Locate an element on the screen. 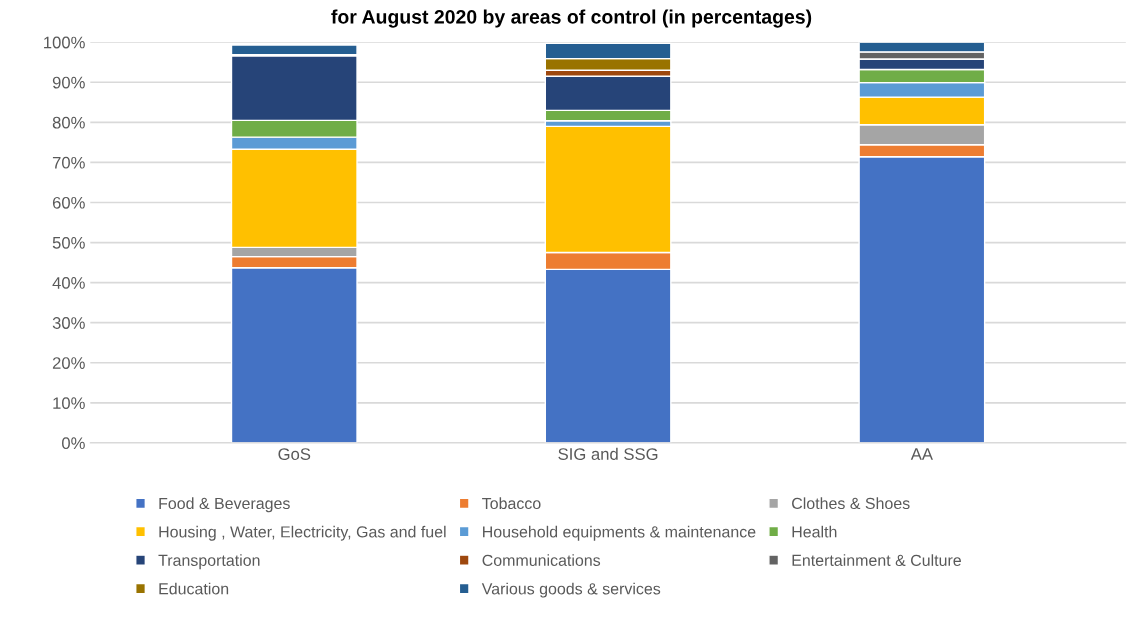 This screenshot has width=1143, height=630. legend-label: Health is located at coordinates (814, 531).